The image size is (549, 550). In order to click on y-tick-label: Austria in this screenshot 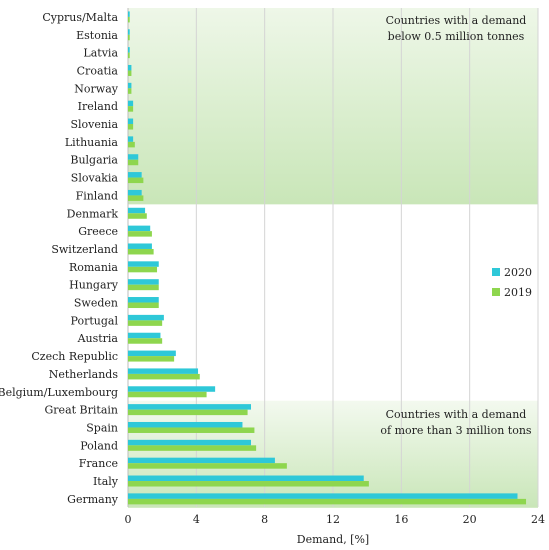, I will do `click(98, 338)`.